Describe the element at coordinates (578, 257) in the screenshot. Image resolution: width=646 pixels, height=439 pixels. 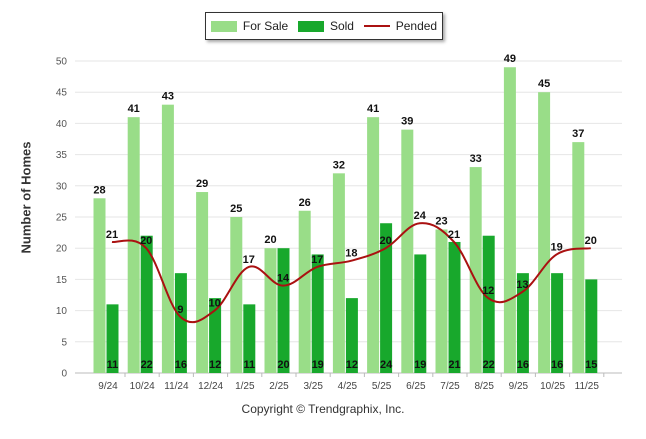
I see `bar-for-sale-11/25` at that location.